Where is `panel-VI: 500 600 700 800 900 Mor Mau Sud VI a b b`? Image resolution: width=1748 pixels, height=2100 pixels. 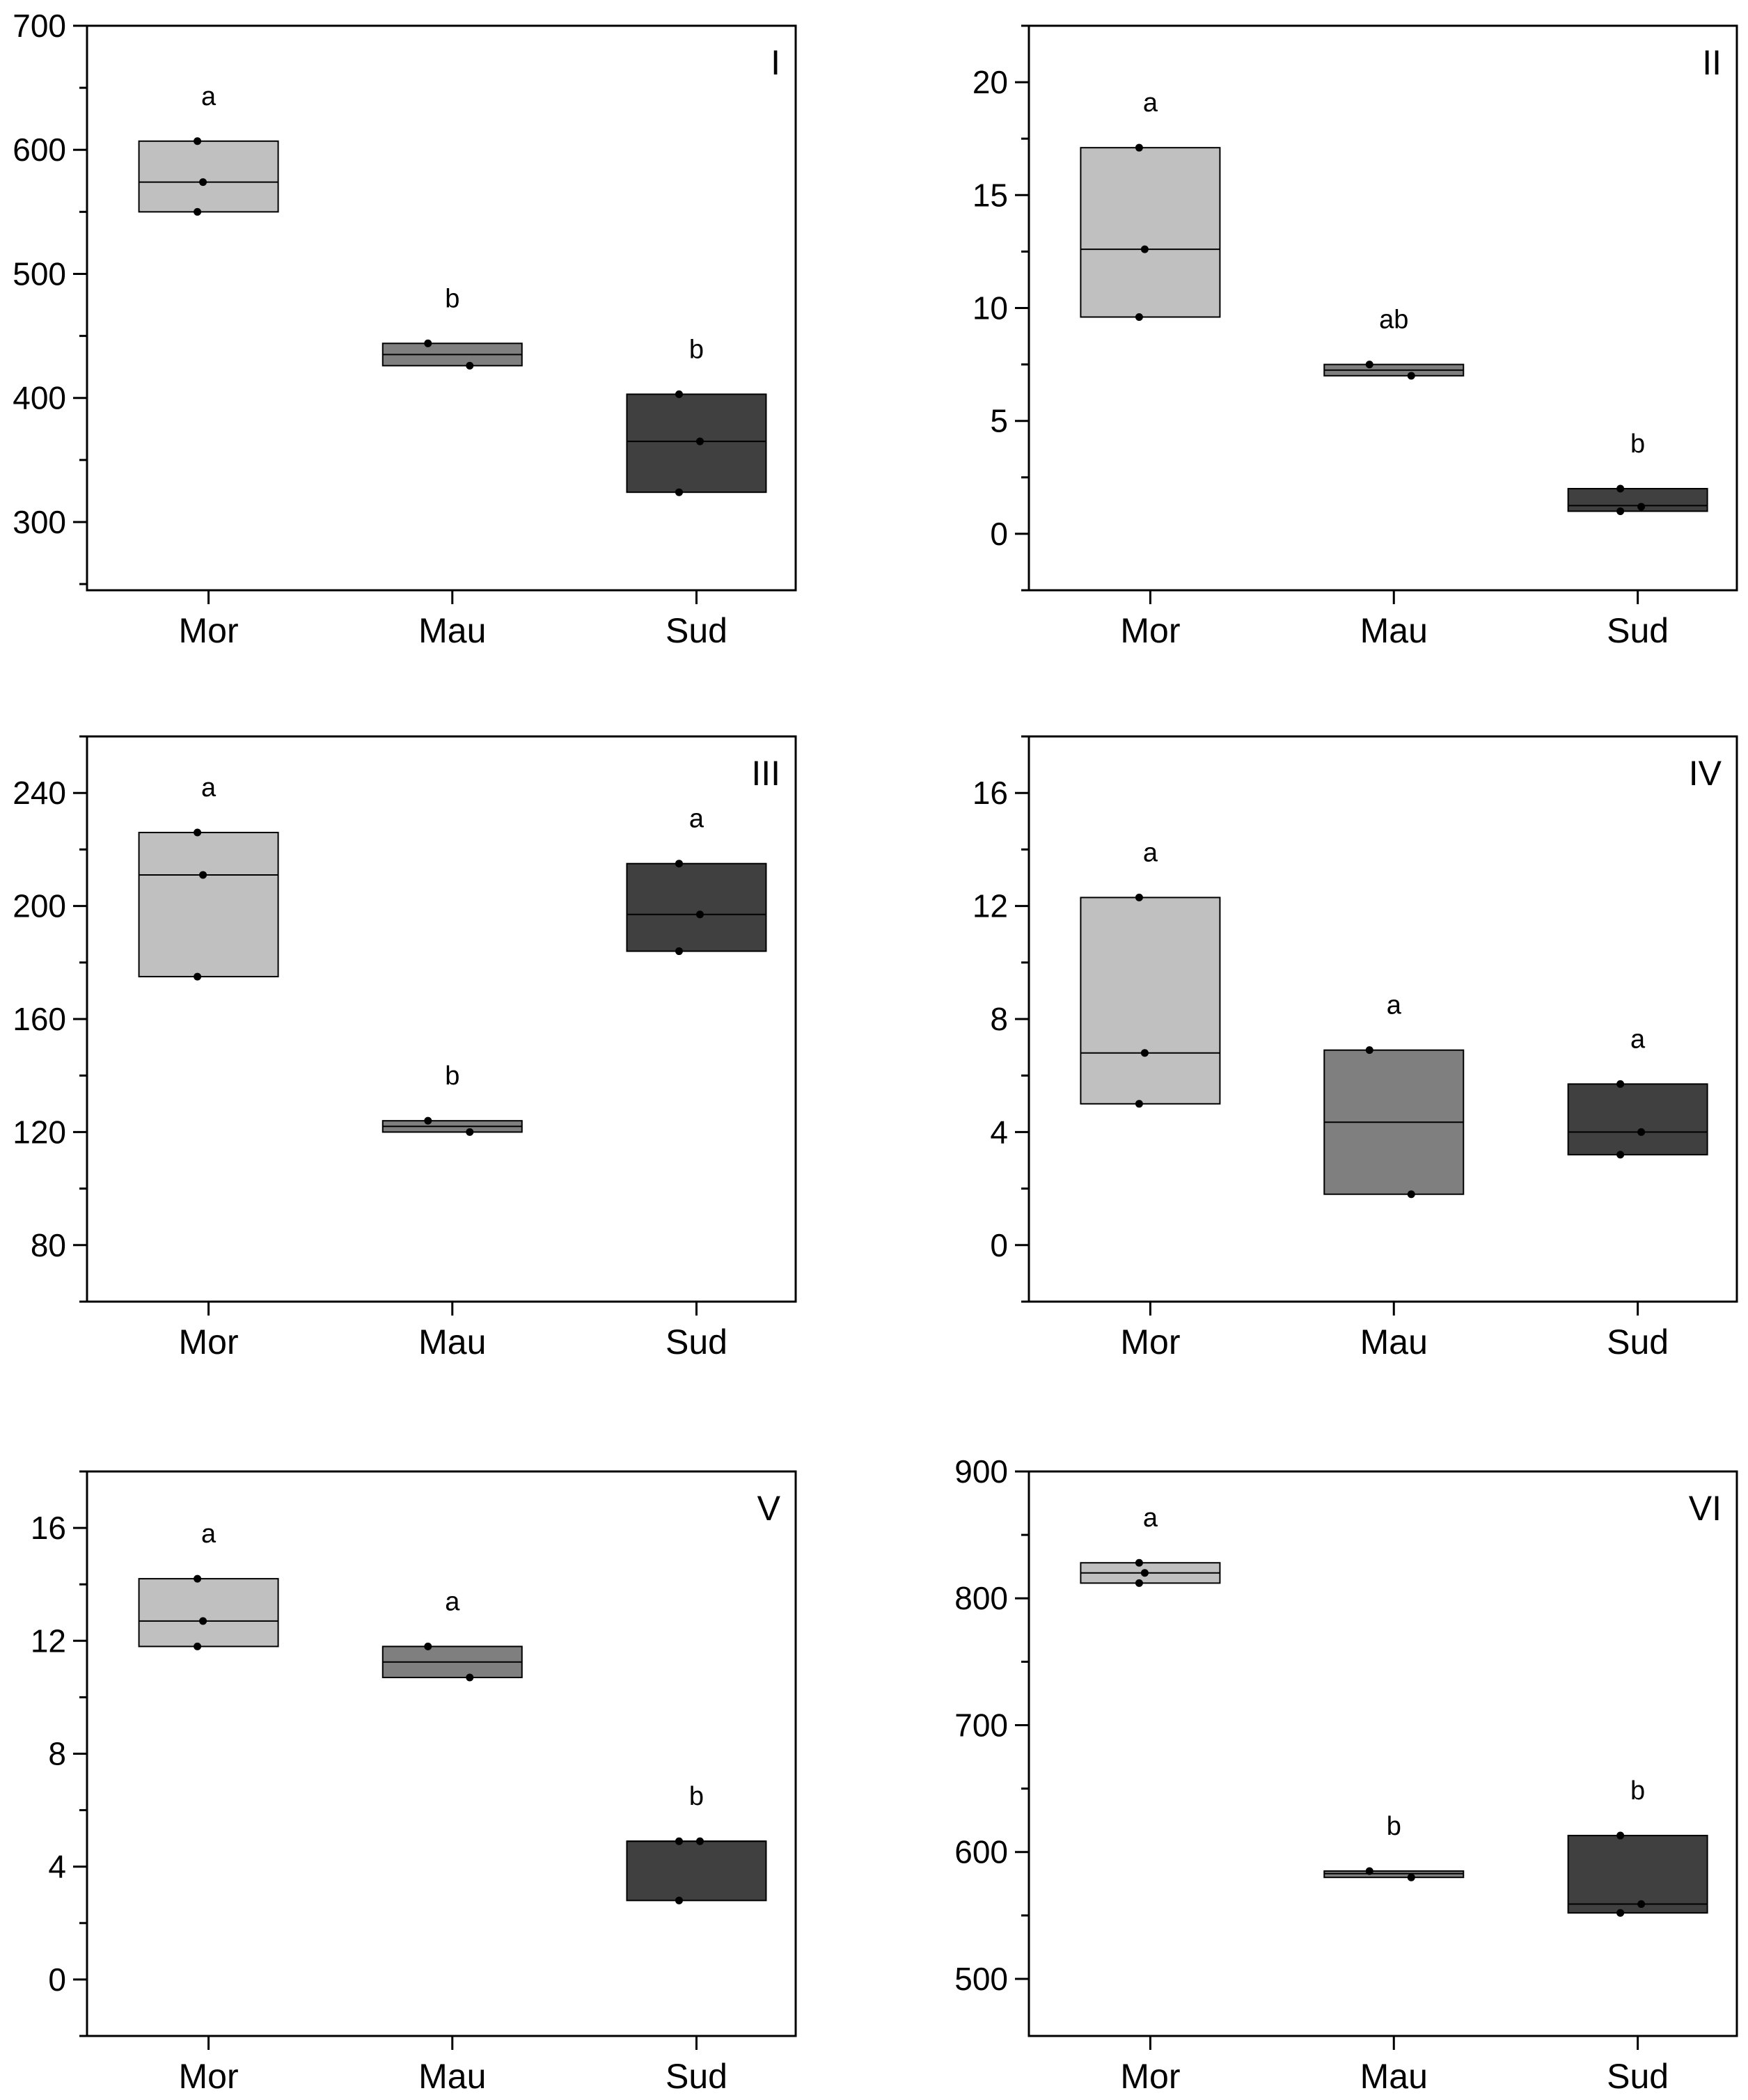
panel-VI: 500 600 700 800 900 Mor Mau Sud VI a b b is located at coordinates (1346, 1775).